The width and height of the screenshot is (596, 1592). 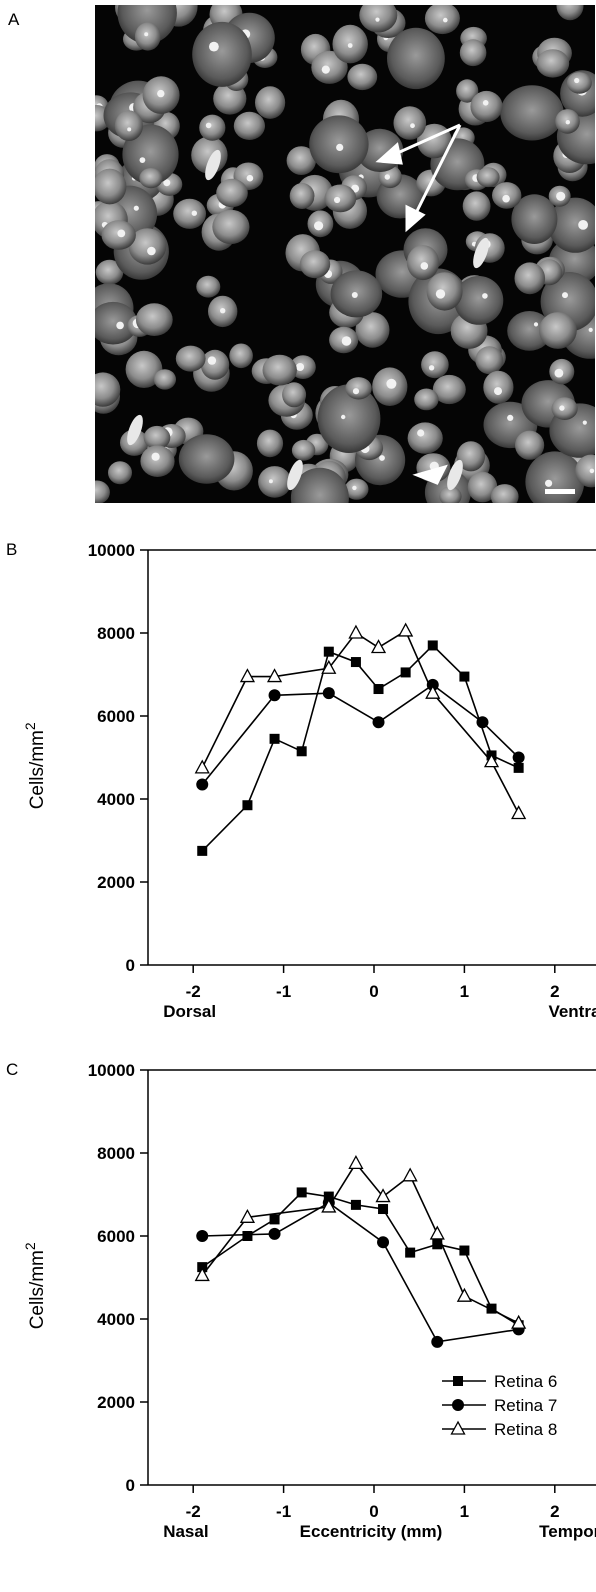 I want to click on arrow-head-1-icon, so click(x=389, y=153).